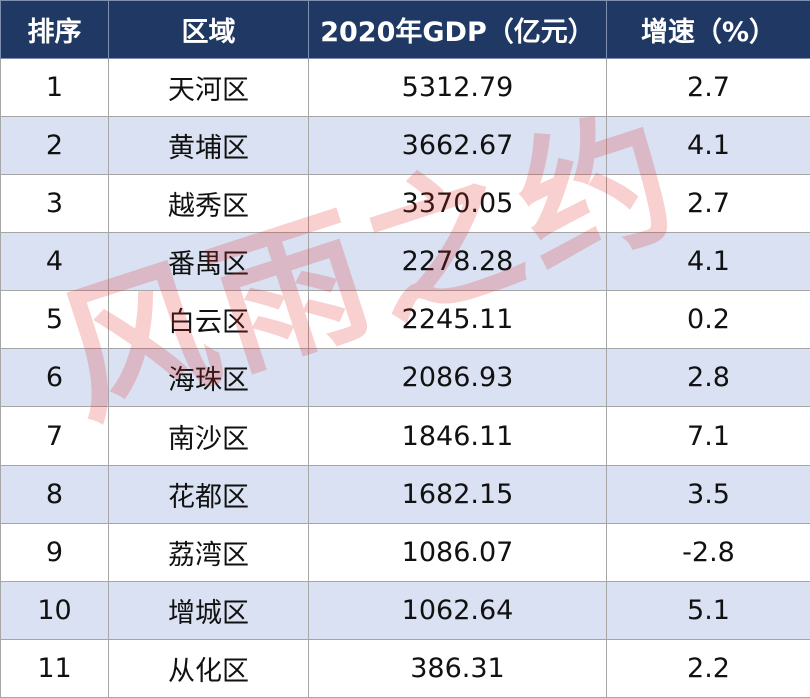 The width and height of the screenshot is (810, 698). Describe the element at coordinates (208, 610) in the screenshot. I see `table-cell: 增城区` at that location.